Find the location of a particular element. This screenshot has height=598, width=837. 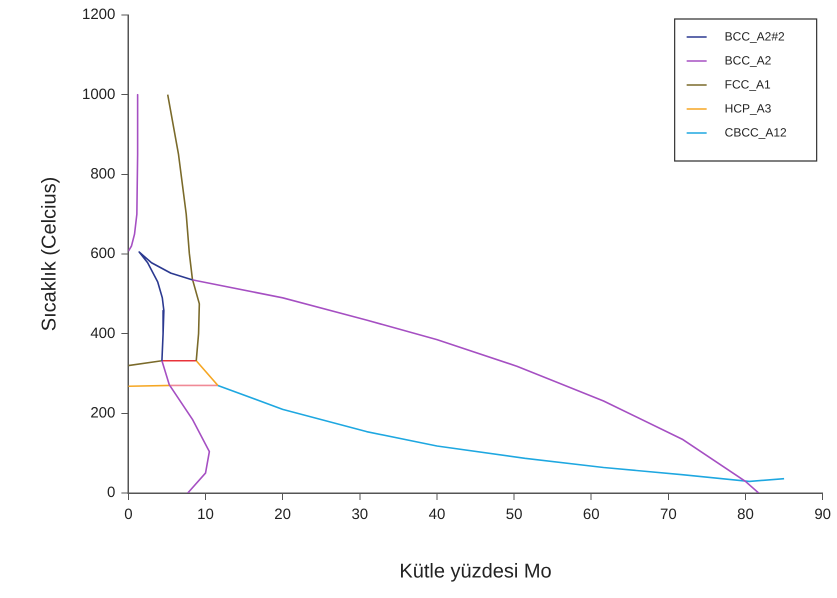

y-tick-label: 400 is located at coordinates (103, 333).